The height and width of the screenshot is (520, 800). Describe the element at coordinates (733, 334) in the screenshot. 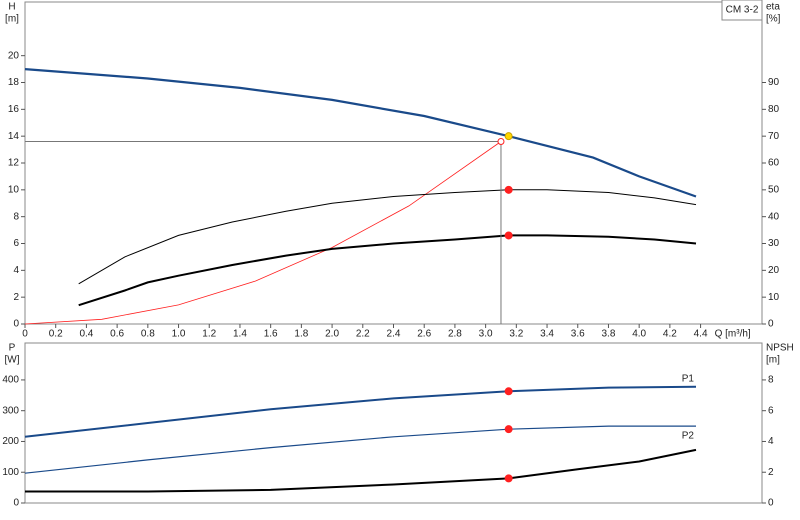

I see `x-axis-label: Q [m³/h]` at that location.